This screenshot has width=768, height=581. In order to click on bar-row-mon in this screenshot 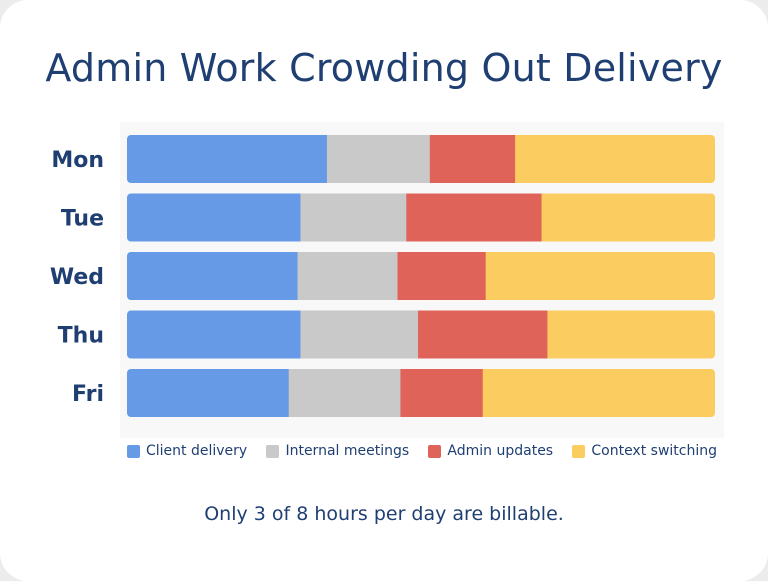, I will do `click(421, 159)`.